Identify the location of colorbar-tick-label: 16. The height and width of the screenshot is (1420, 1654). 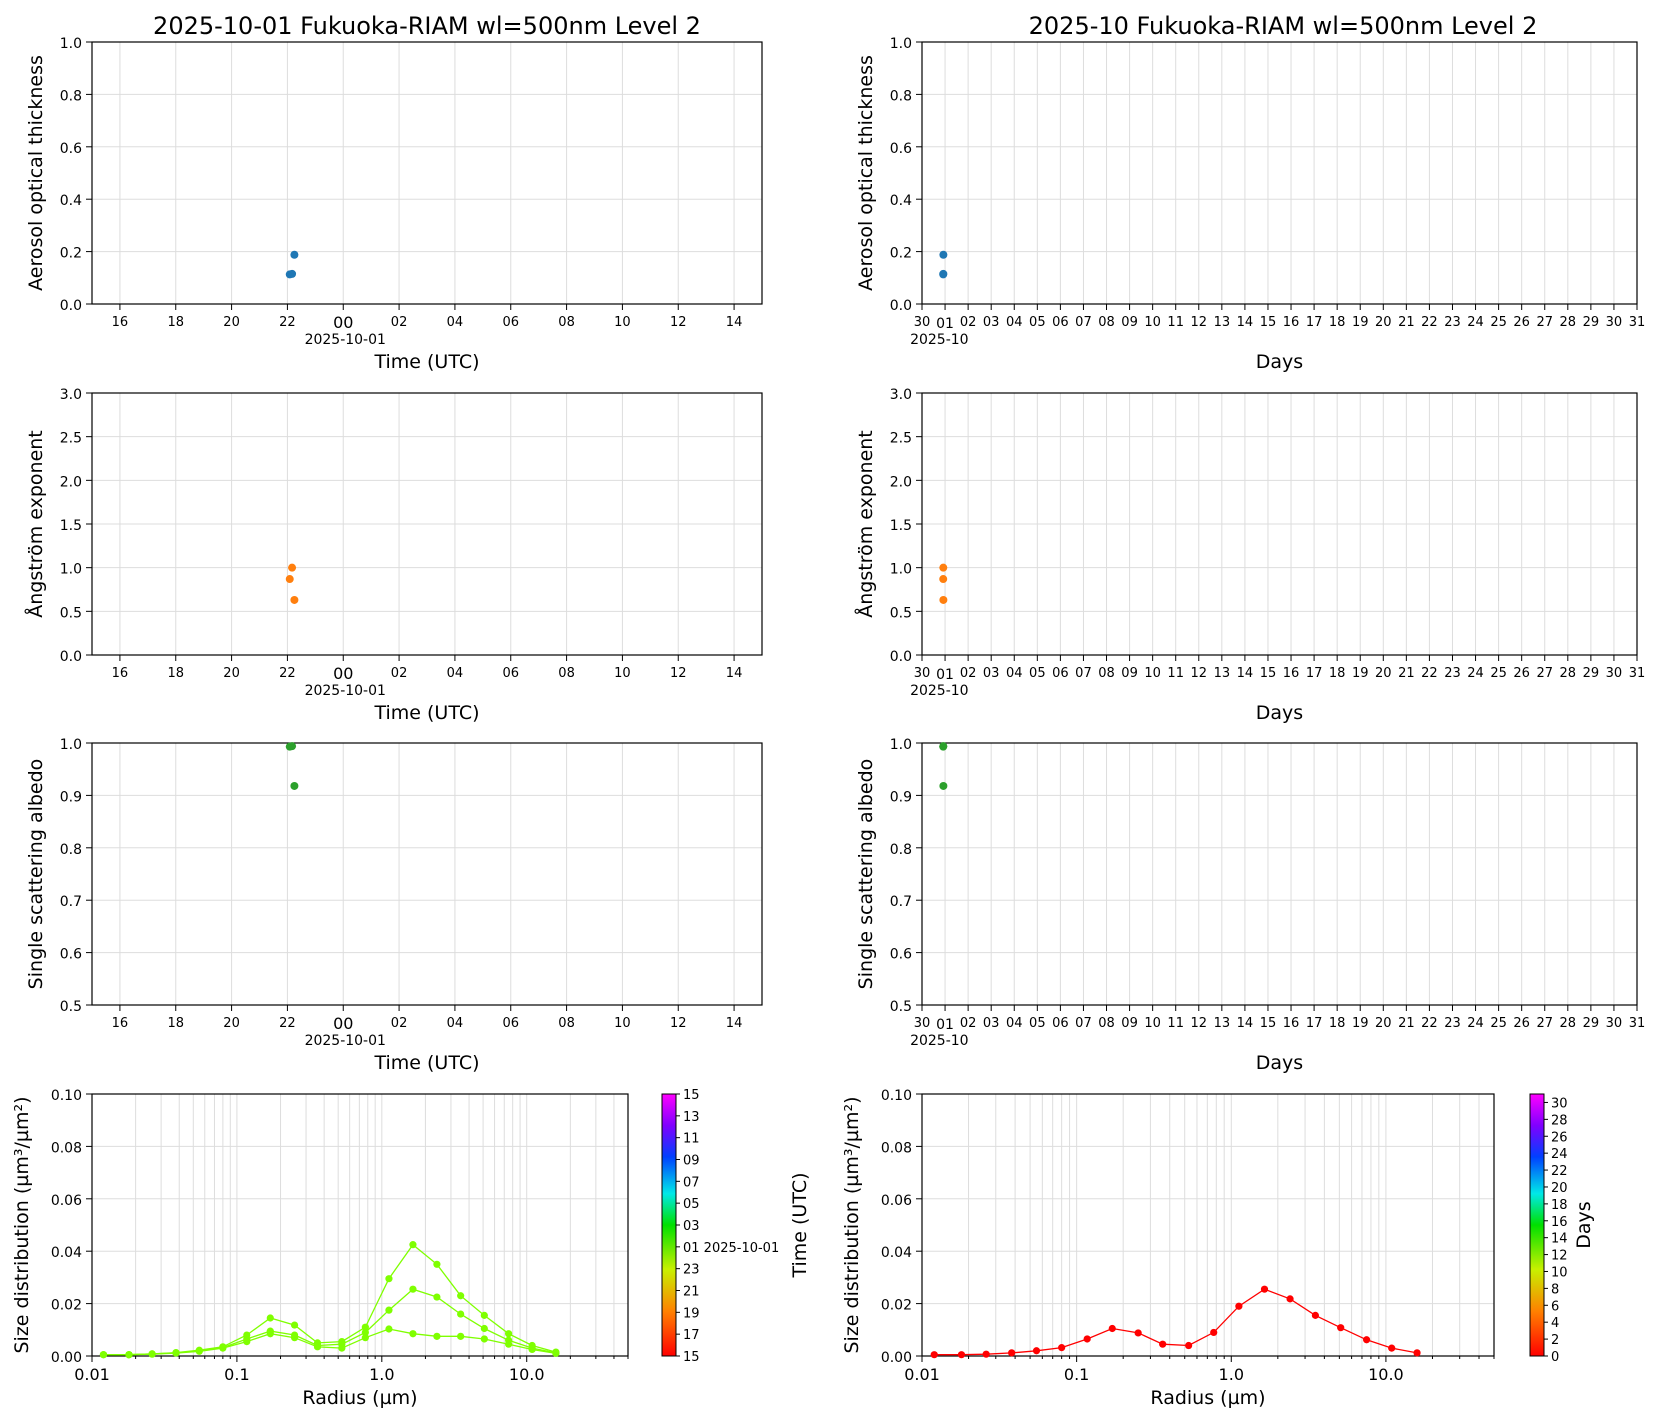
(1559, 1222).